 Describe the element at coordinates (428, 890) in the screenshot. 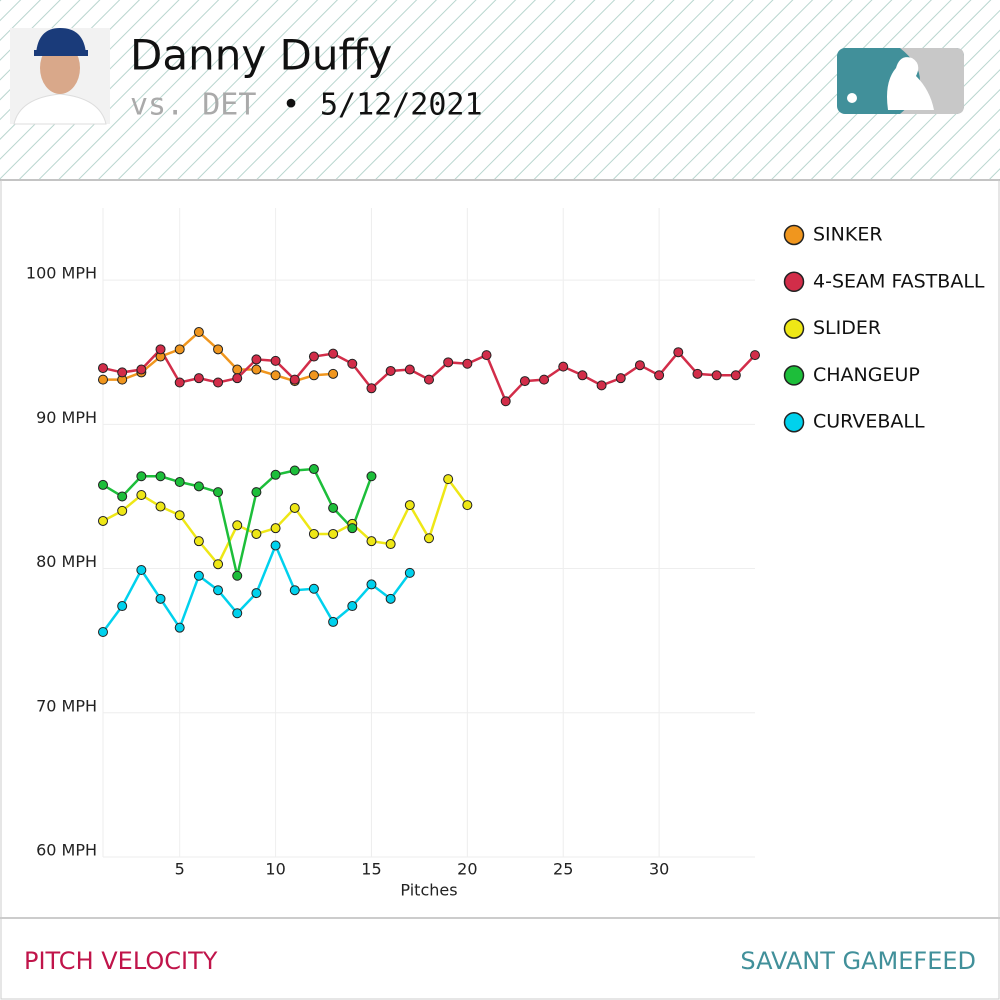

I see `x-axis-label: Pitches` at that location.